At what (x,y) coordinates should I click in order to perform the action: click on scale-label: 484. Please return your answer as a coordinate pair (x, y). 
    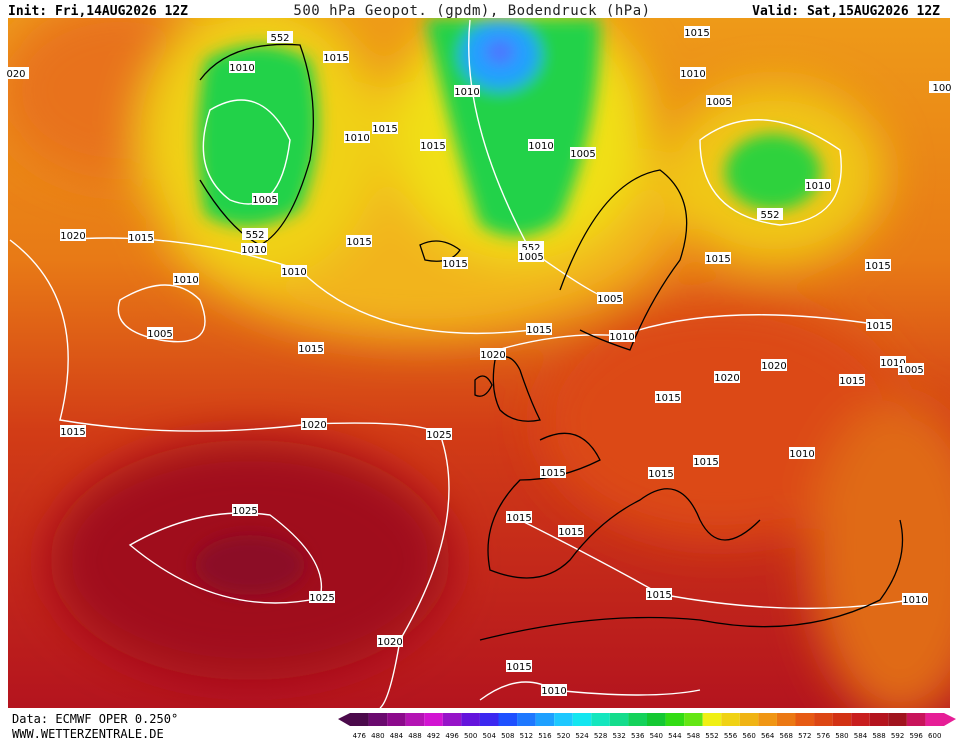
    Looking at the image, I should click on (397, 736).